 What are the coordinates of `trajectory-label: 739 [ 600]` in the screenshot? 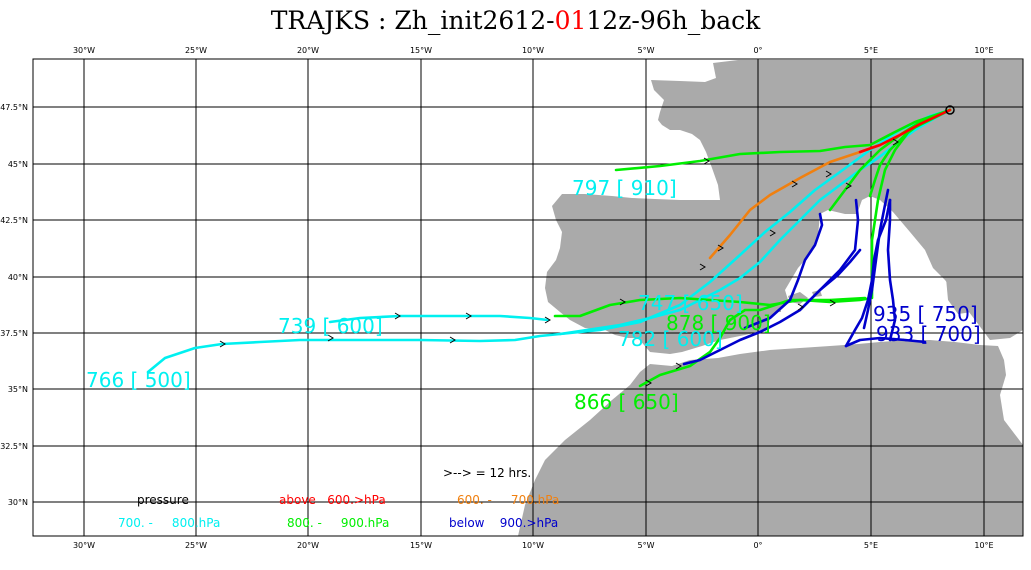 It's located at (330, 326).